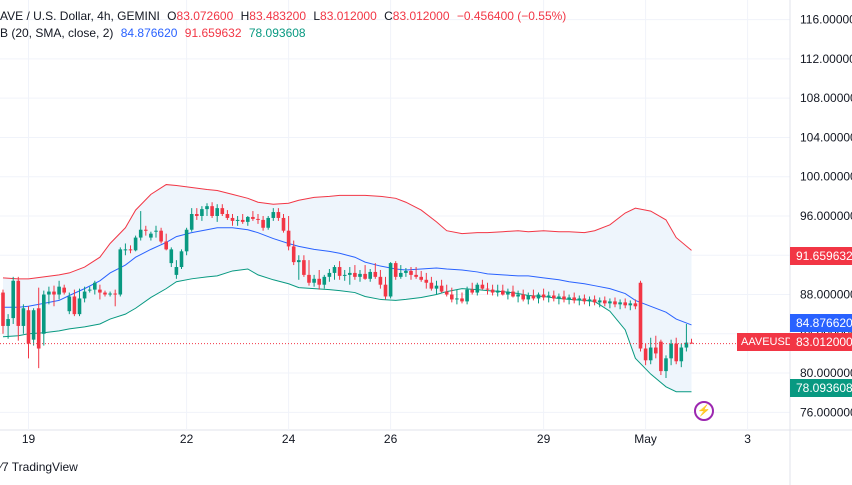 Image resolution: width=852 pixels, height=485 pixels. I want to click on y-tick-label: 76.000000, so click(826, 412).